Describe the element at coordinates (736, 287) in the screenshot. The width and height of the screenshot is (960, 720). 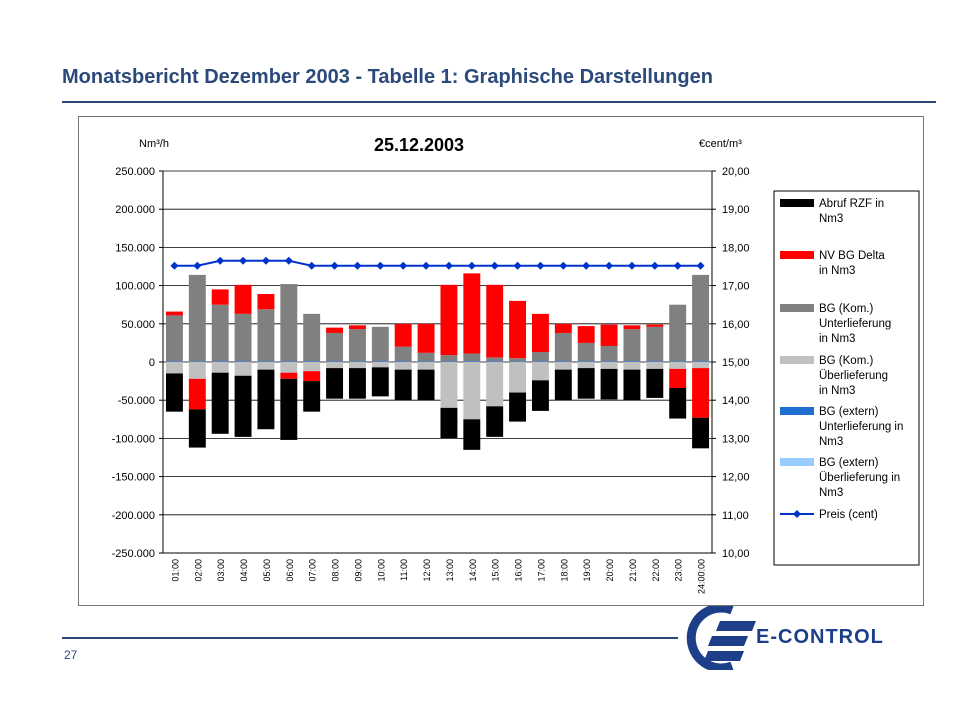
I see `y-tick-label-right: 17,00` at that location.